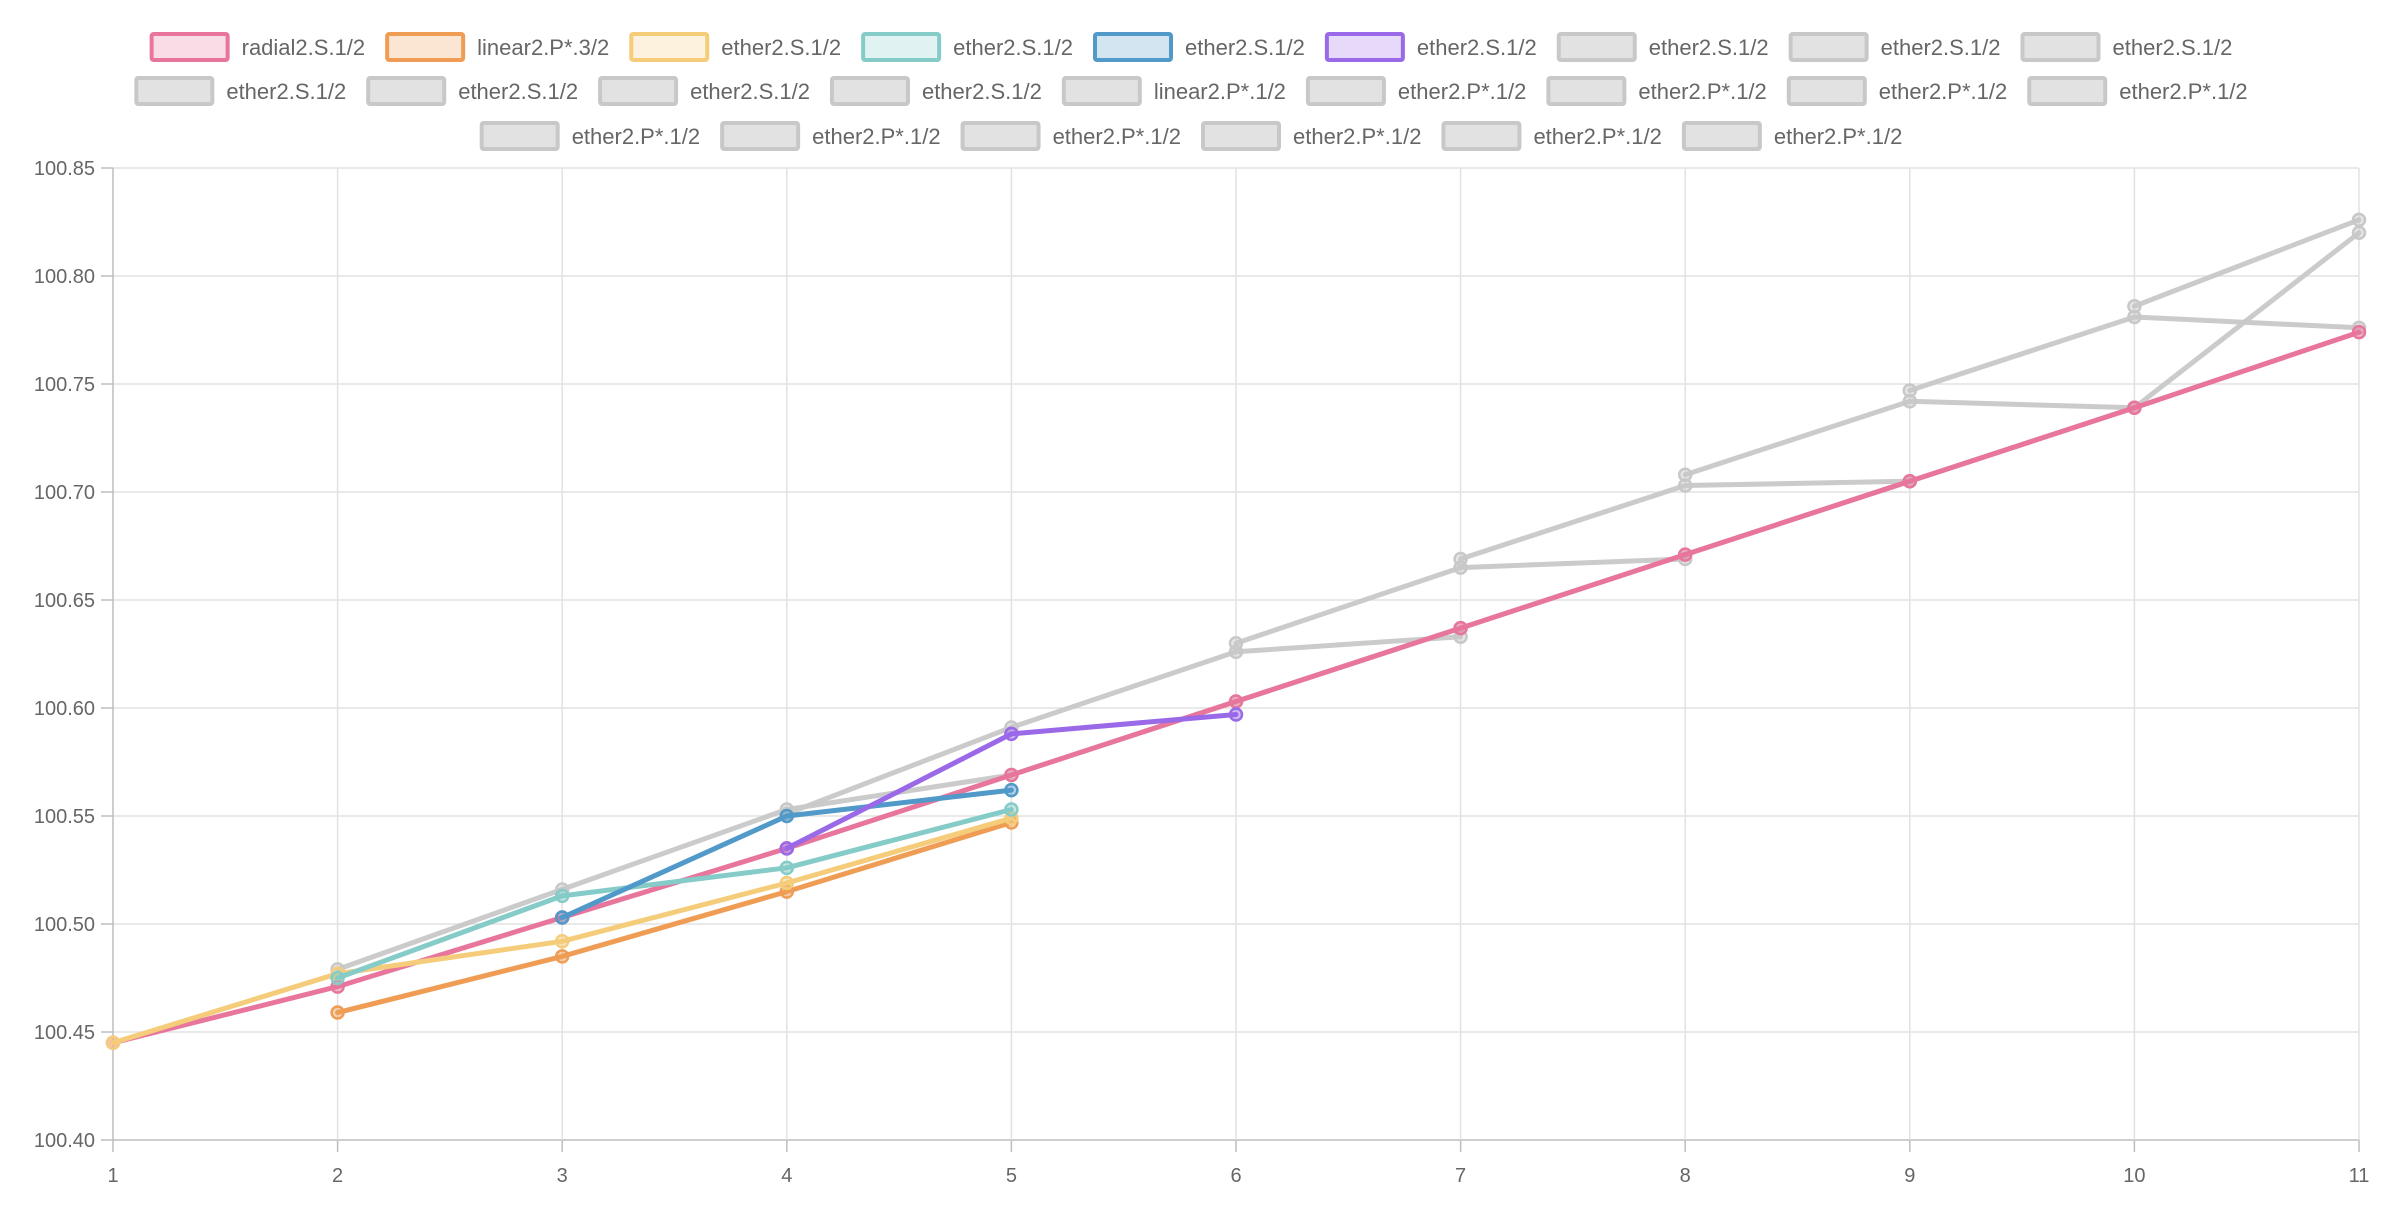 This screenshot has width=2382, height=1226. Describe the element at coordinates (786, 1176) in the screenshot. I see `x-tick-label: 4` at that location.